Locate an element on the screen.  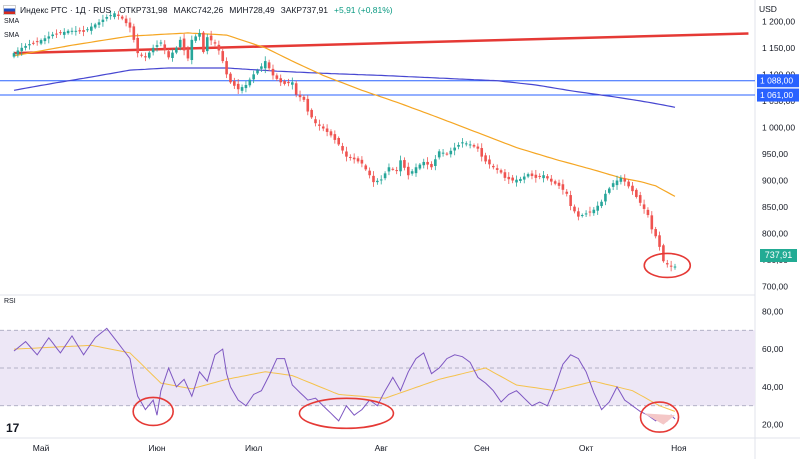
close-value: ЗАКР737,91 is located at coordinates (304, 10).